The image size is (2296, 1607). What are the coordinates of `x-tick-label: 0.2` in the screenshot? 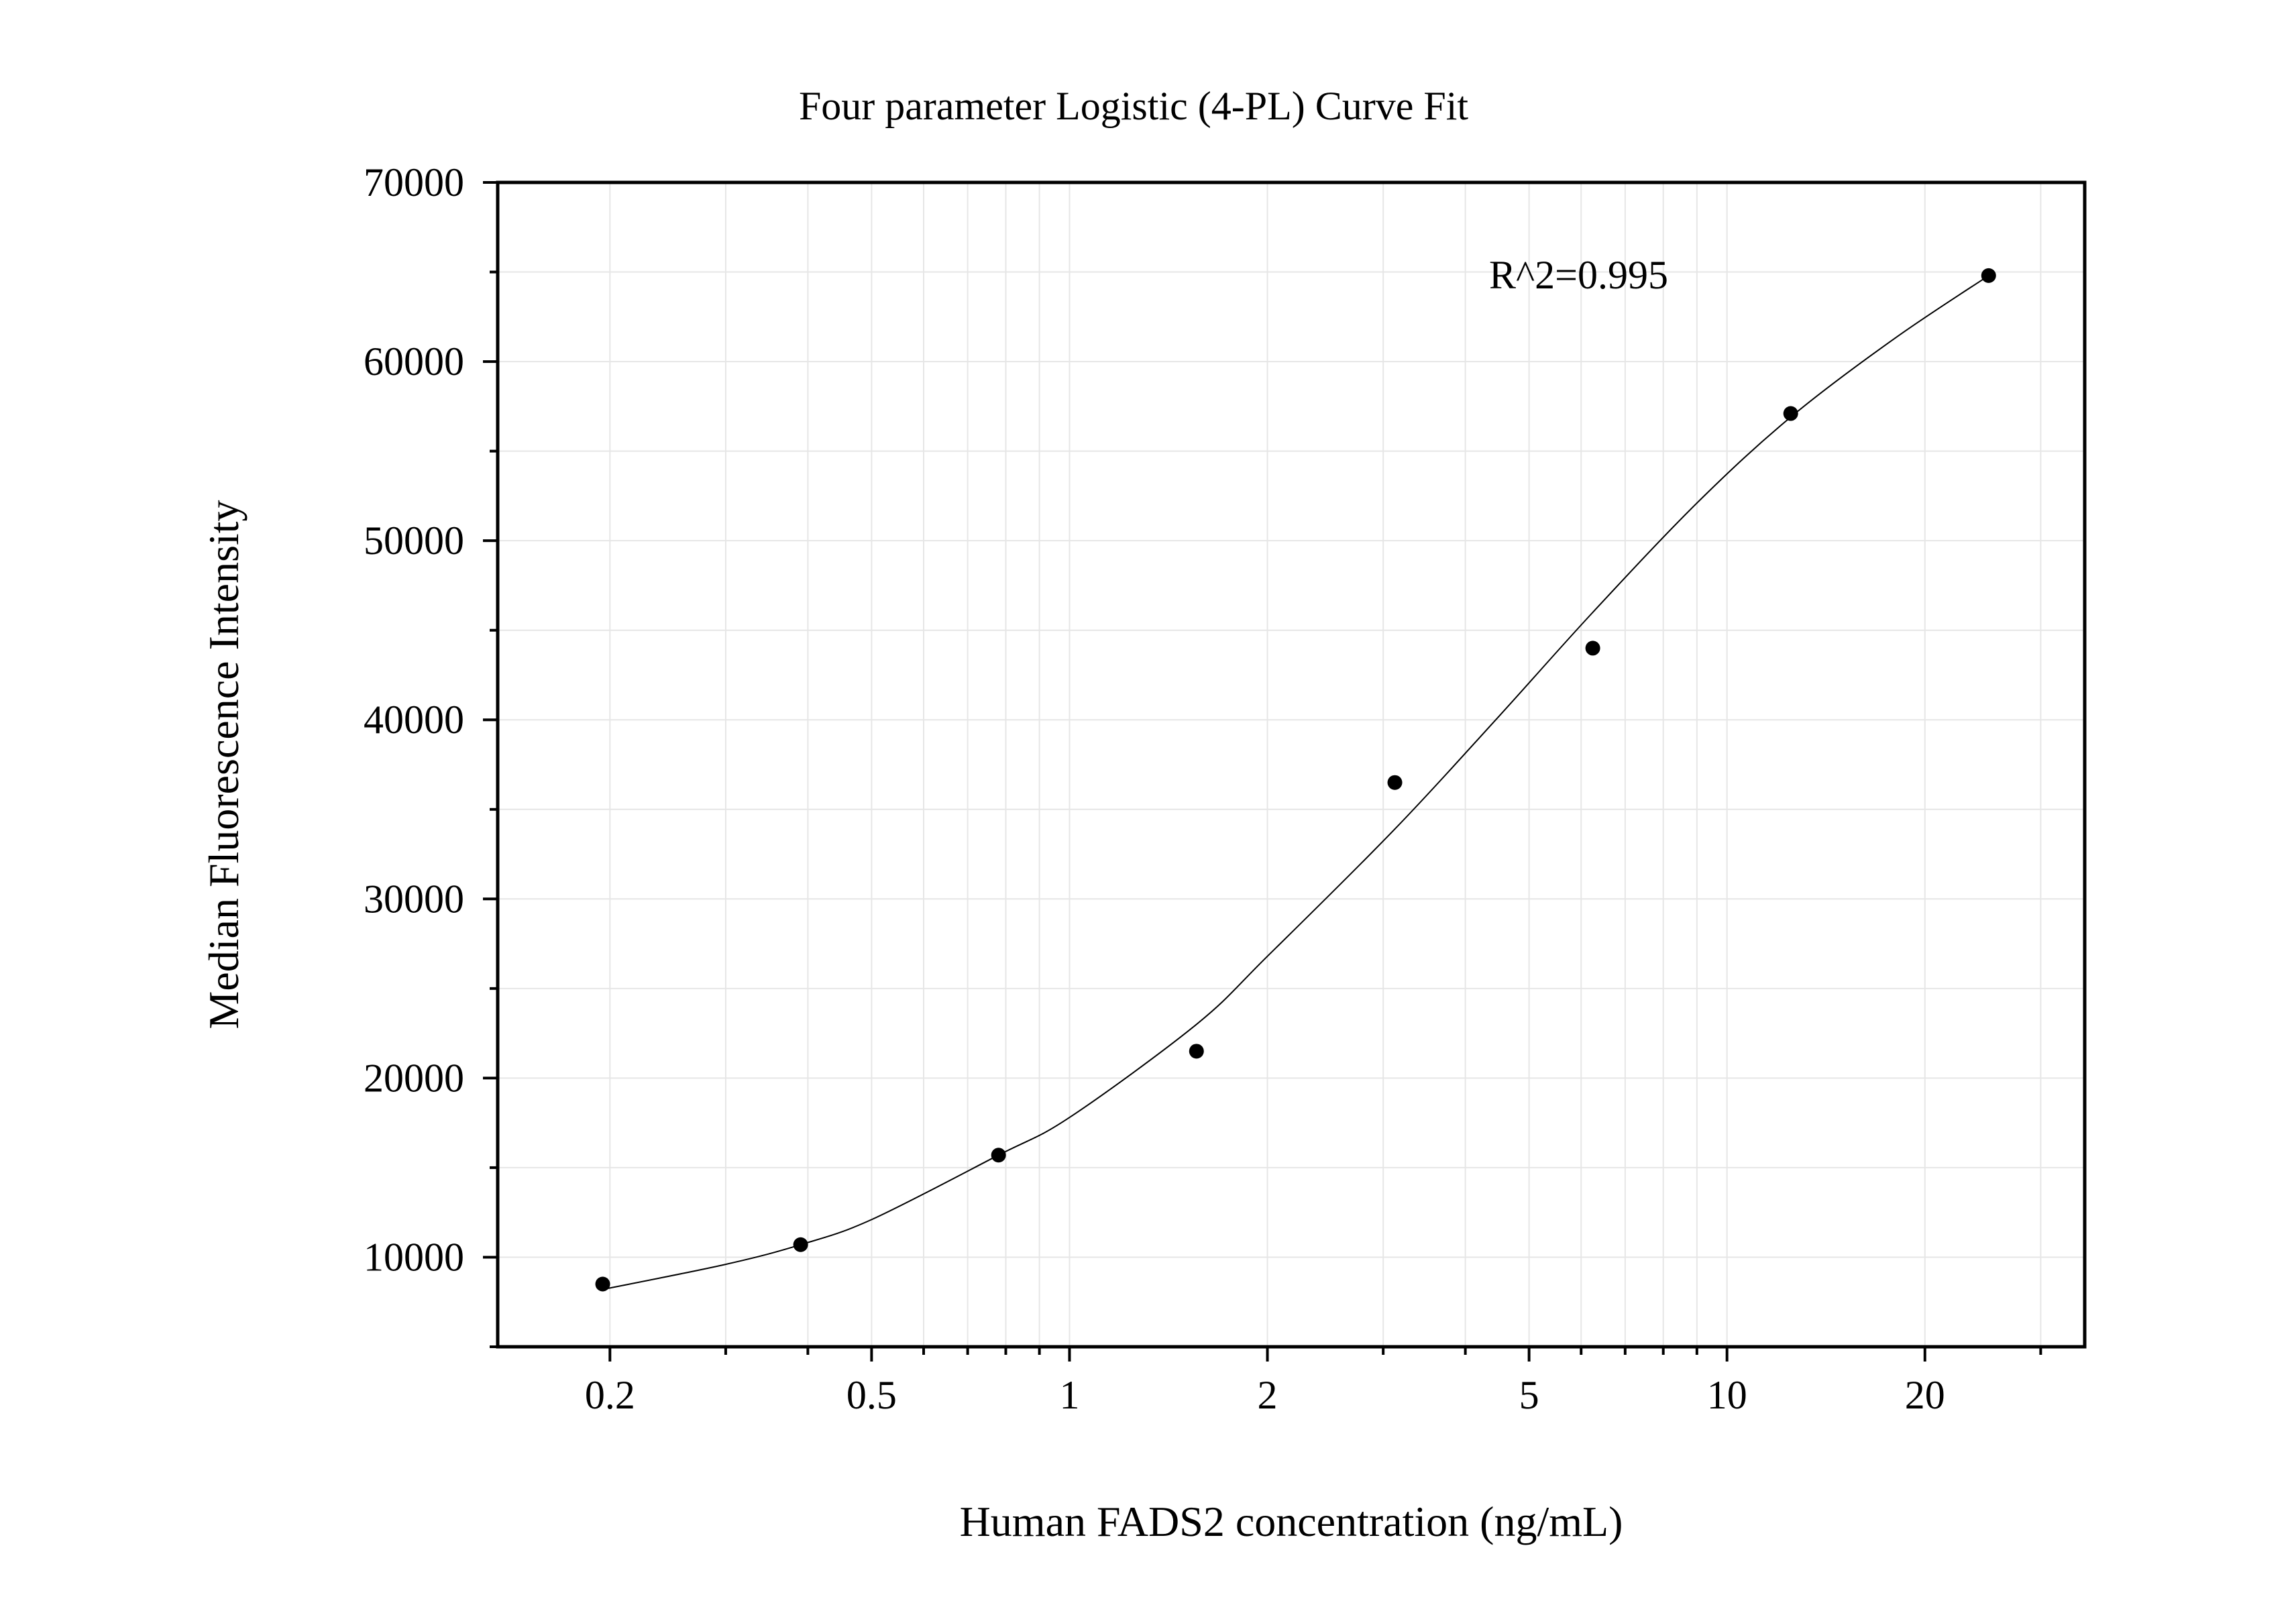 It's located at (610, 1395).